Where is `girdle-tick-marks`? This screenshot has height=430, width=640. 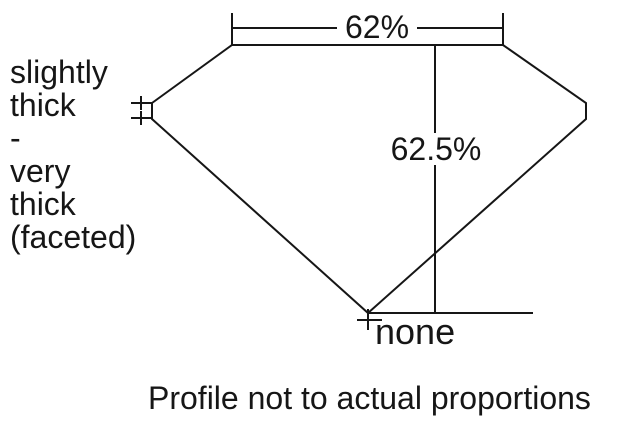
girdle-tick-marks is located at coordinates (142, 110).